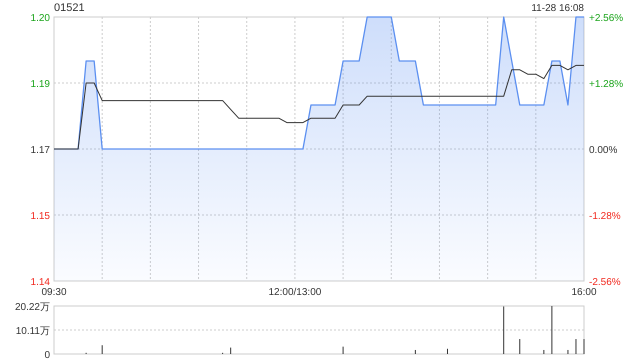  Describe the element at coordinates (40, 150) in the screenshot. I see `y-tick-label: 1.17` at that location.